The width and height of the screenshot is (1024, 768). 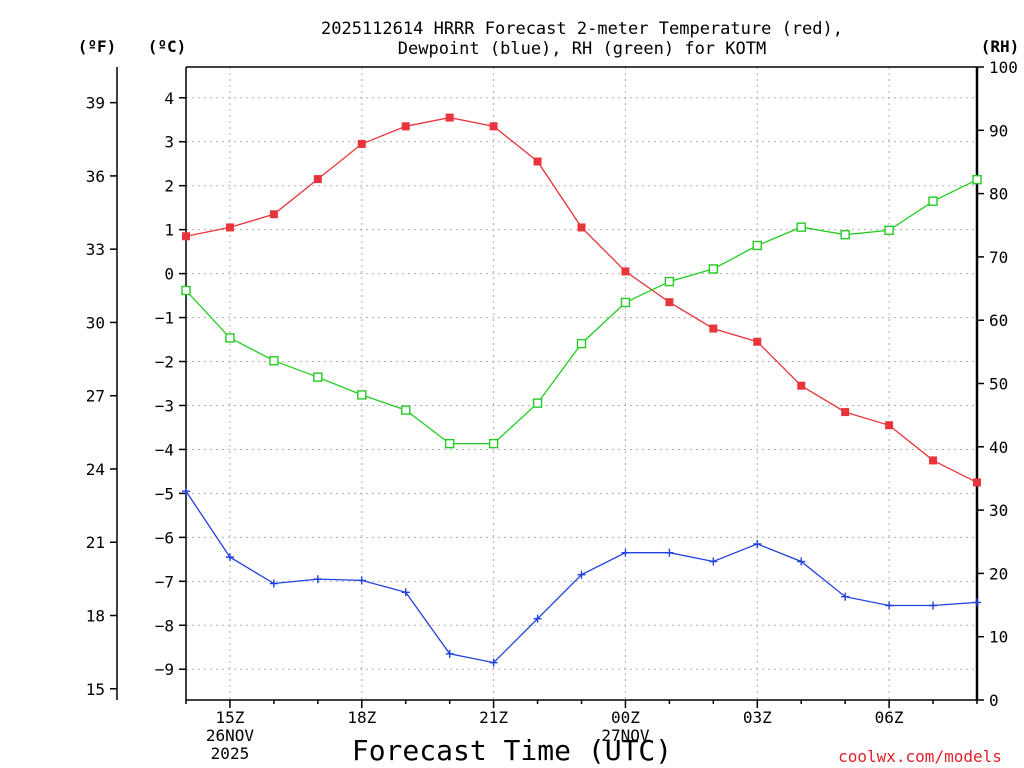 I want to click on rh-tick-label: 10, so click(x=998, y=637).